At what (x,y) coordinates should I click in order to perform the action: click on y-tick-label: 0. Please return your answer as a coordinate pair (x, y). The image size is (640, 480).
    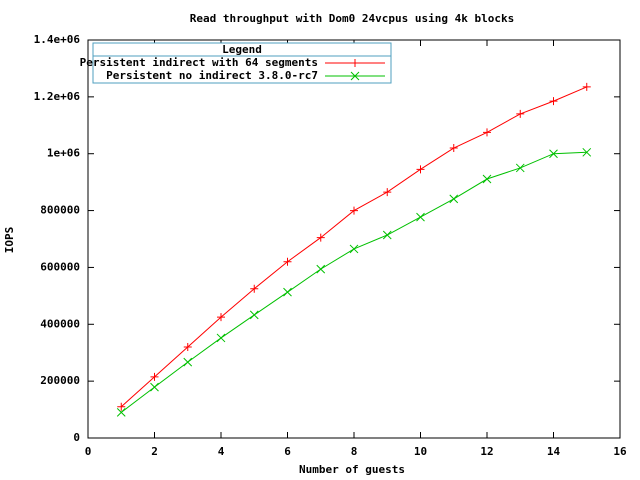
    Looking at the image, I should click on (76, 437).